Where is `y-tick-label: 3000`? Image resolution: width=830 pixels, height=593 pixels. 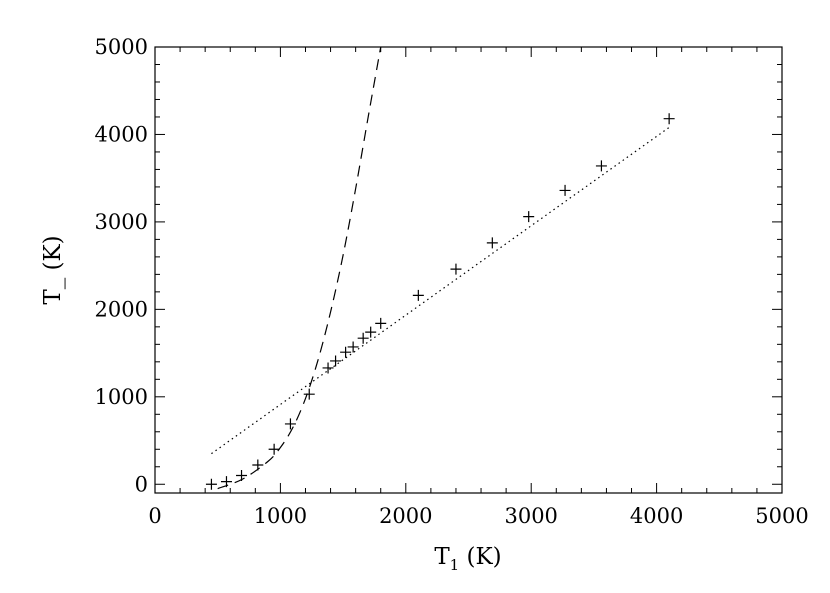
y-tick-label: 3000 is located at coordinates (121, 222).